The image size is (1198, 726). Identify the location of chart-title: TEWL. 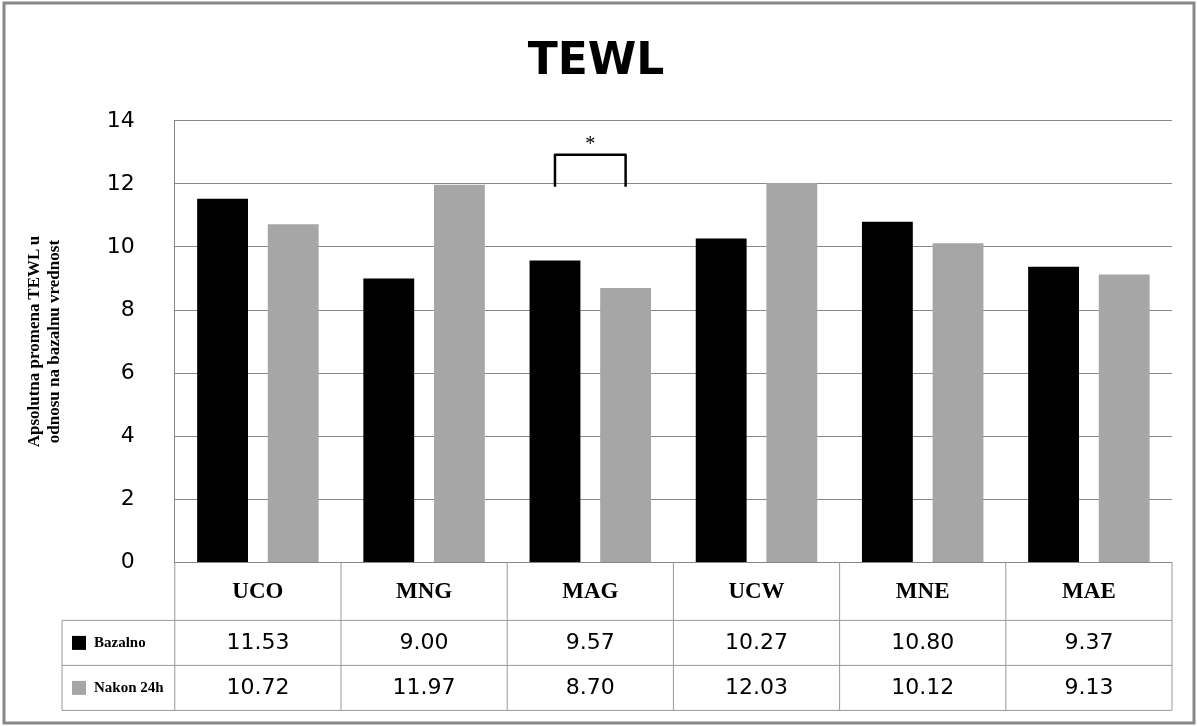
(596, 58).